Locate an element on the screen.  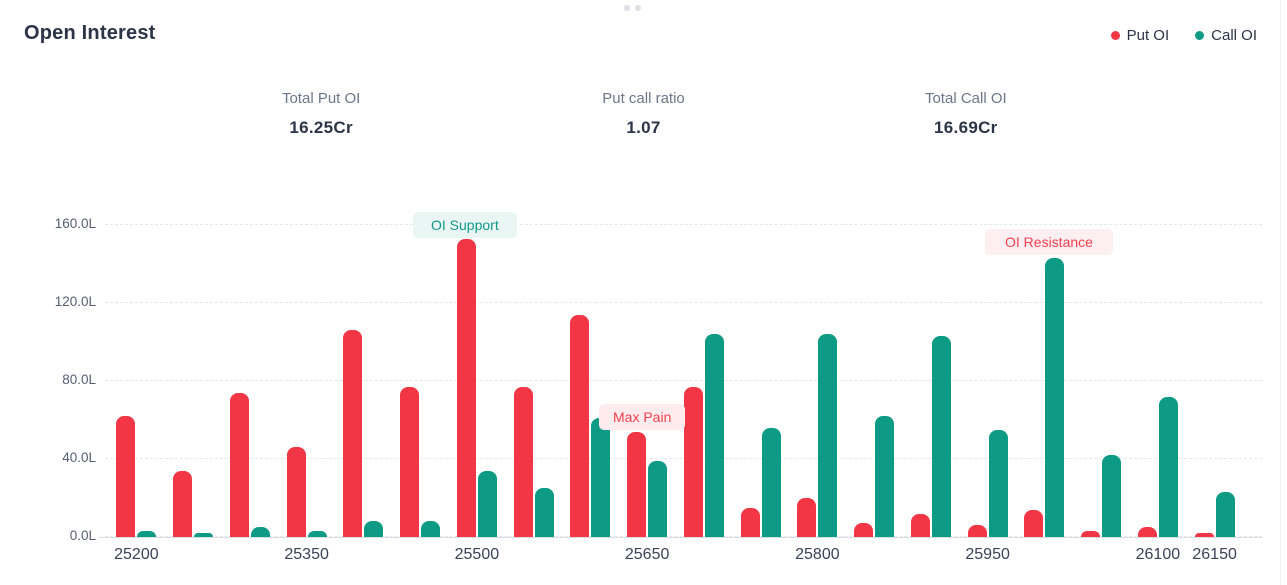
legend-label: Put OI is located at coordinates (1148, 35).